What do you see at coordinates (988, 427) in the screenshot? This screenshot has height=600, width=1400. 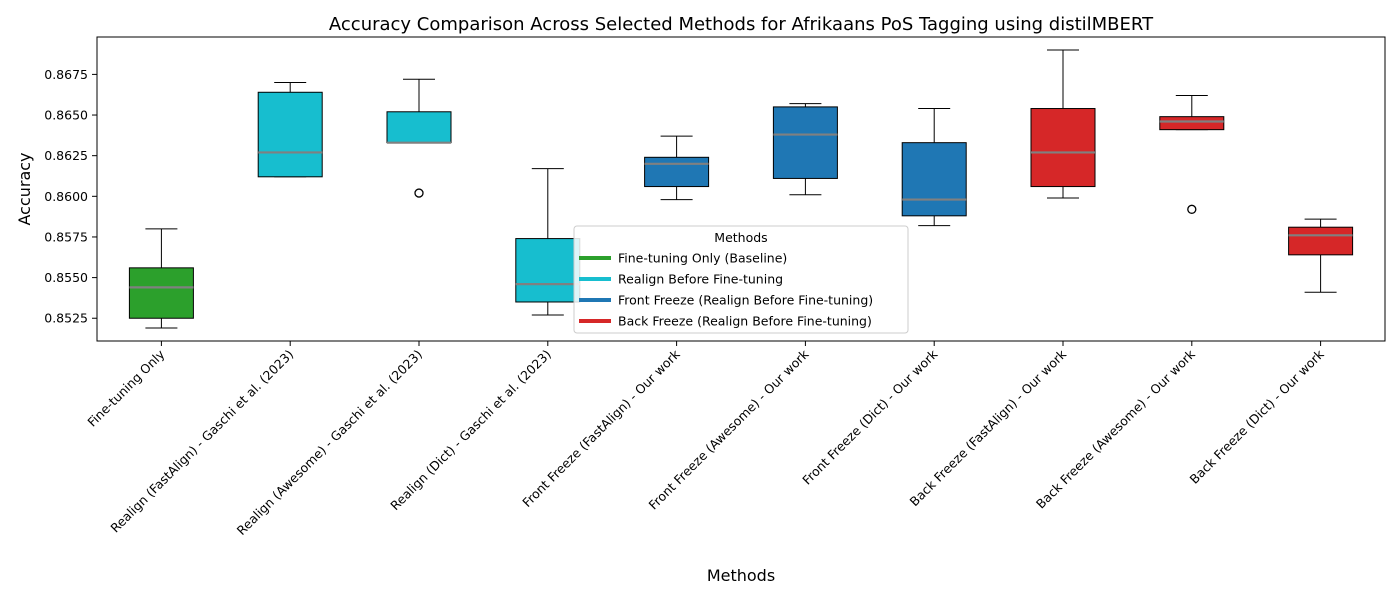 I see `x-tick-label: Back Freeze (FastAlign) - Our work` at bounding box center [988, 427].